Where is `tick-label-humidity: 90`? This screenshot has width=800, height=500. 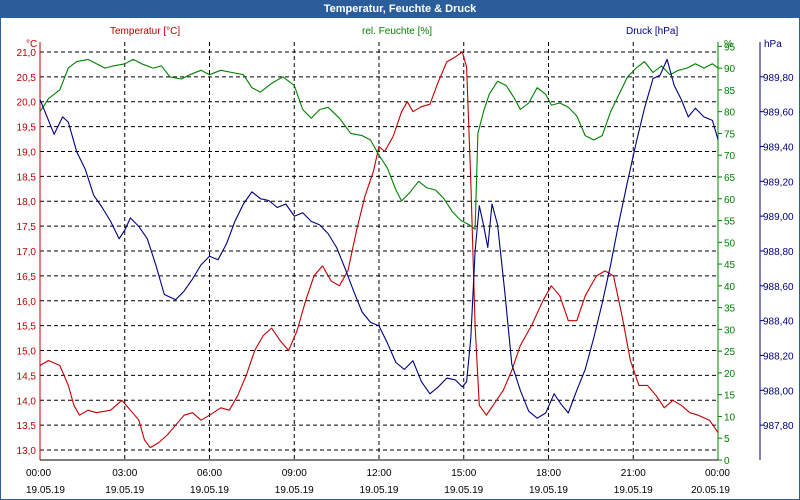
tick-label-humidity: 90 is located at coordinates (730, 69).